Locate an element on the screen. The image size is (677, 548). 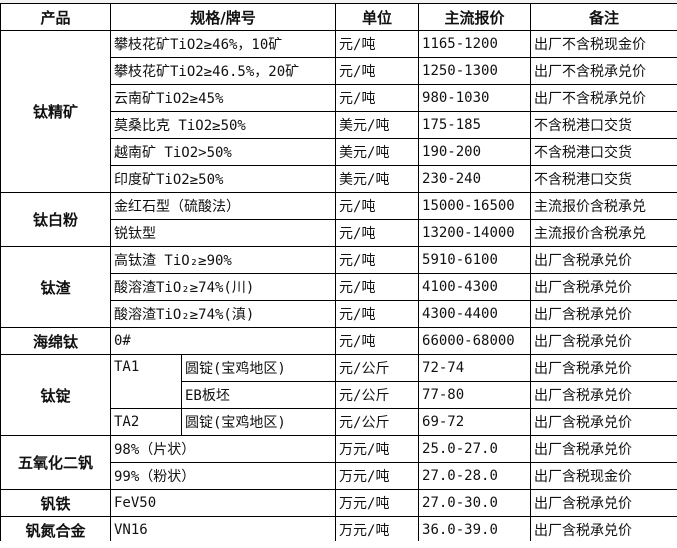
grade-cell: TA2 is located at coordinates (146, 422).